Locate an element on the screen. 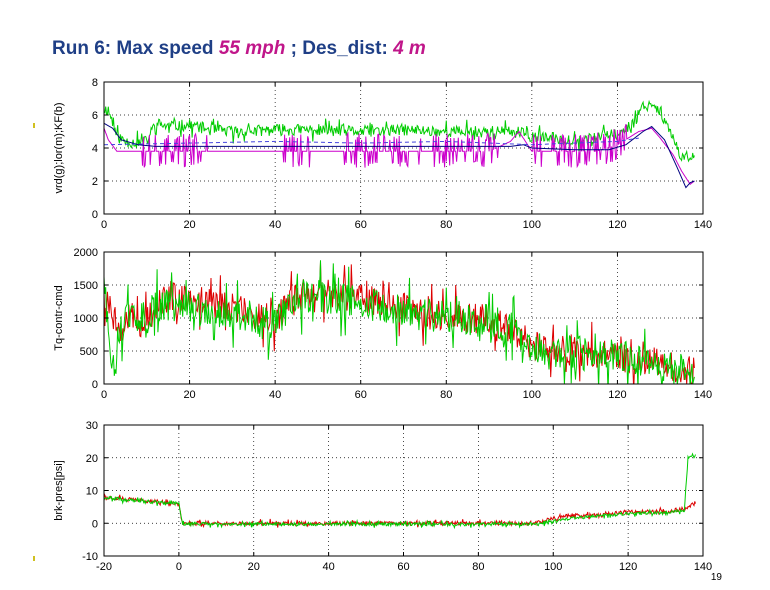 The image size is (770, 590). x-tick-label: -20 is located at coordinates (104, 567).